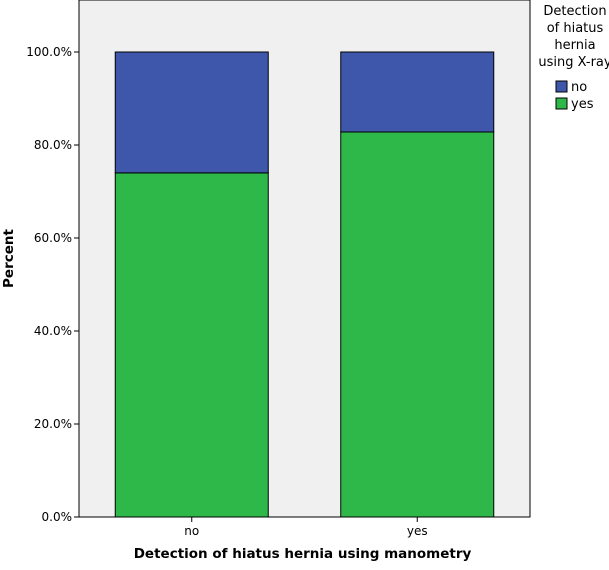 The width and height of the screenshot is (609, 570). Describe the element at coordinates (561, 103) in the screenshot. I see `legend-swatch-yes` at that location.